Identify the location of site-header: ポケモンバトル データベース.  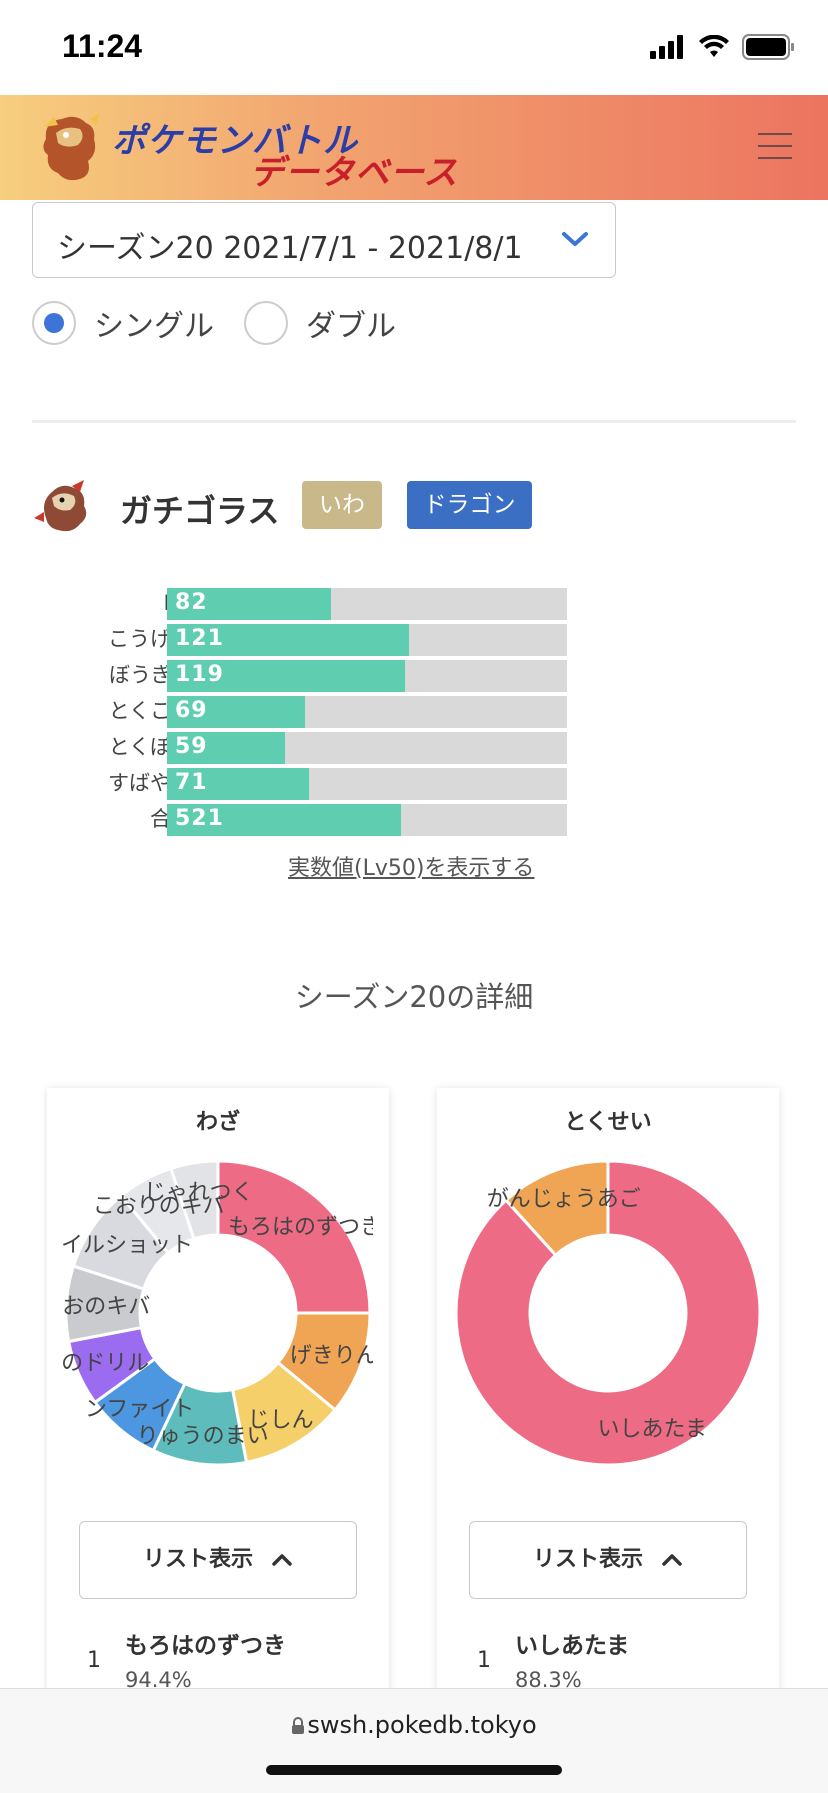
(414, 147).